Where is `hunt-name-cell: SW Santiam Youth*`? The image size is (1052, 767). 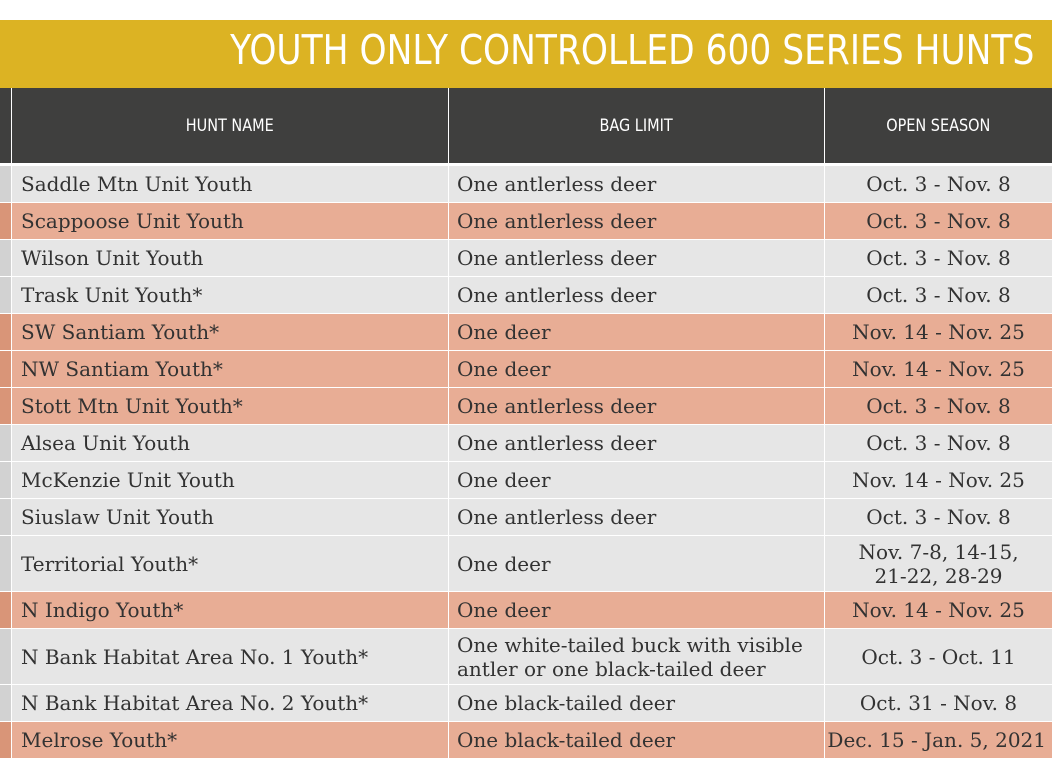 hunt-name-cell: SW Santiam Youth* is located at coordinates (229, 332).